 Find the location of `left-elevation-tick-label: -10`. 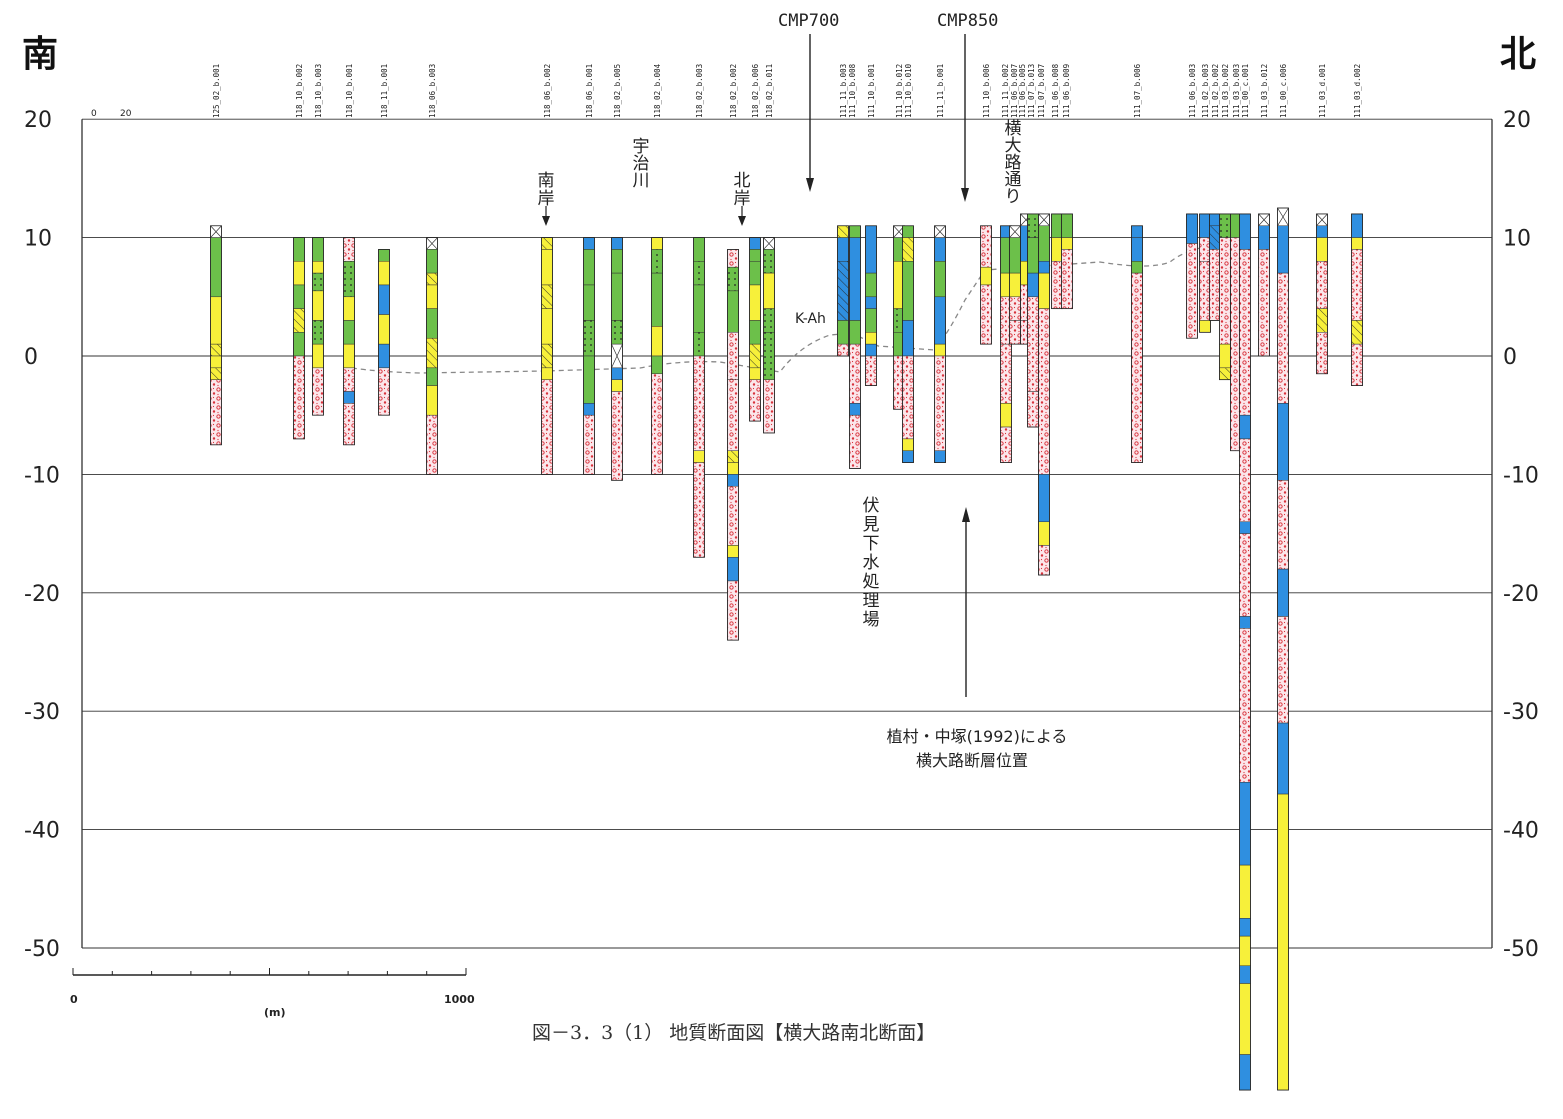

left-elevation-tick-label: -10 is located at coordinates (42, 475).